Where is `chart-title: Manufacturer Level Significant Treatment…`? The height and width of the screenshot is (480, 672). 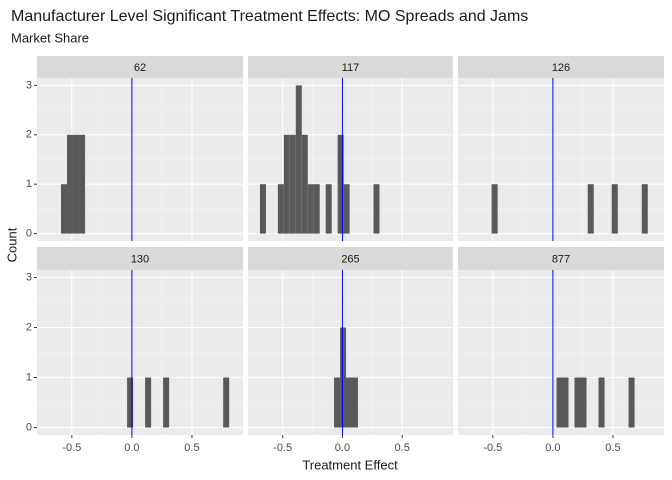
chart-title: Manufacturer Level Significant Treatment… is located at coordinates (269, 16).